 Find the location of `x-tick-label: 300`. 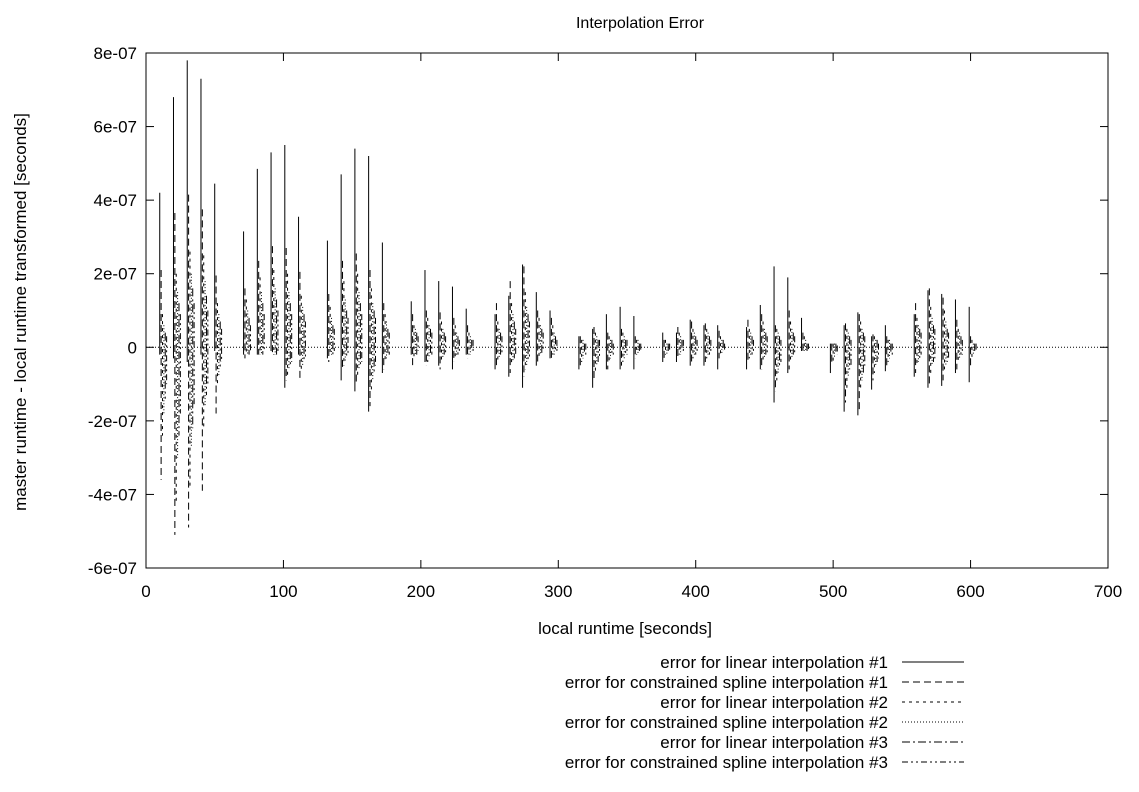

x-tick-label: 300 is located at coordinates (558, 591).